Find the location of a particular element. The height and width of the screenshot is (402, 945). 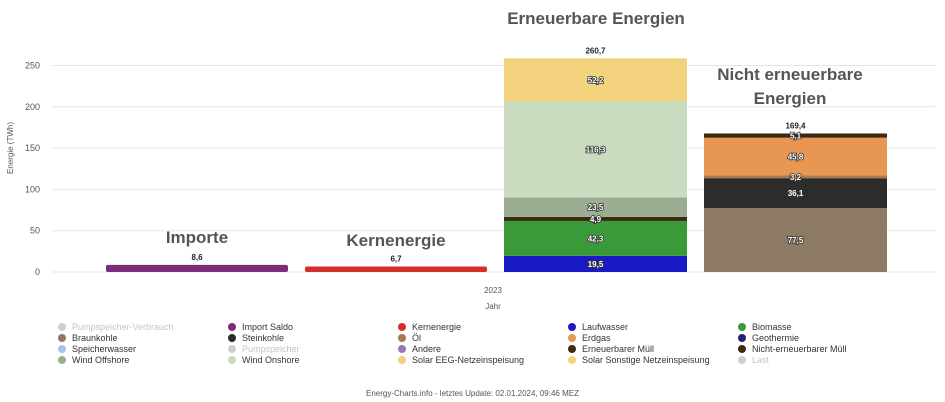

data-label: 19,5 is located at coordinates (596, 264).